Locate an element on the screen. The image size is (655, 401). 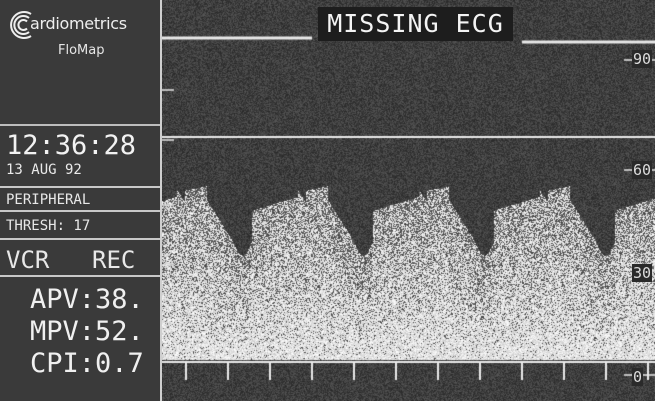
rec-status: REC is located at coordinates (114, 260).